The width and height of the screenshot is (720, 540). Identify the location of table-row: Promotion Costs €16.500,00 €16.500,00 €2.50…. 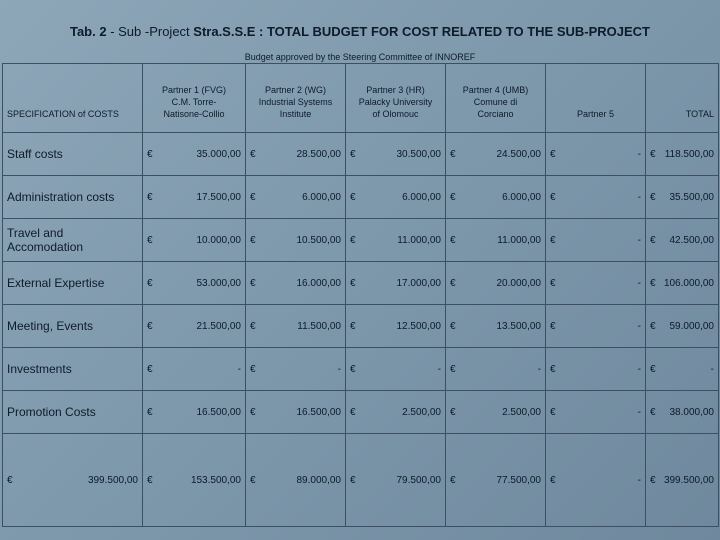
(360, 412).